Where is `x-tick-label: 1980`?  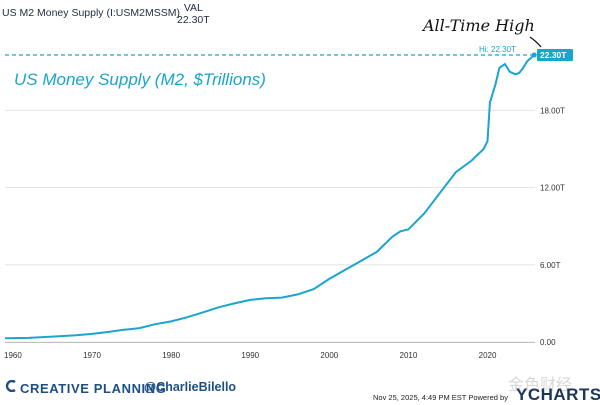 x-tick-label: 1980 is located at coordinates (171, 355).